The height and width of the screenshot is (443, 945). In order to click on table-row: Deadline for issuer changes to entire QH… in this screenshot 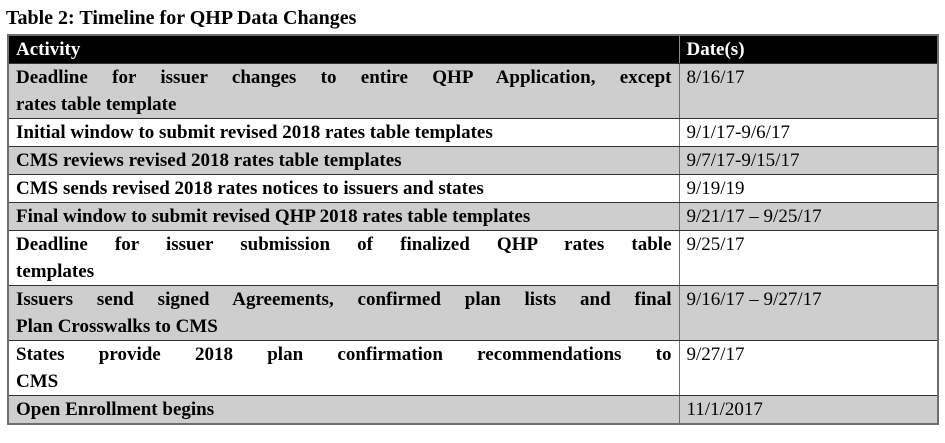, I will do `click(473, 91)`.